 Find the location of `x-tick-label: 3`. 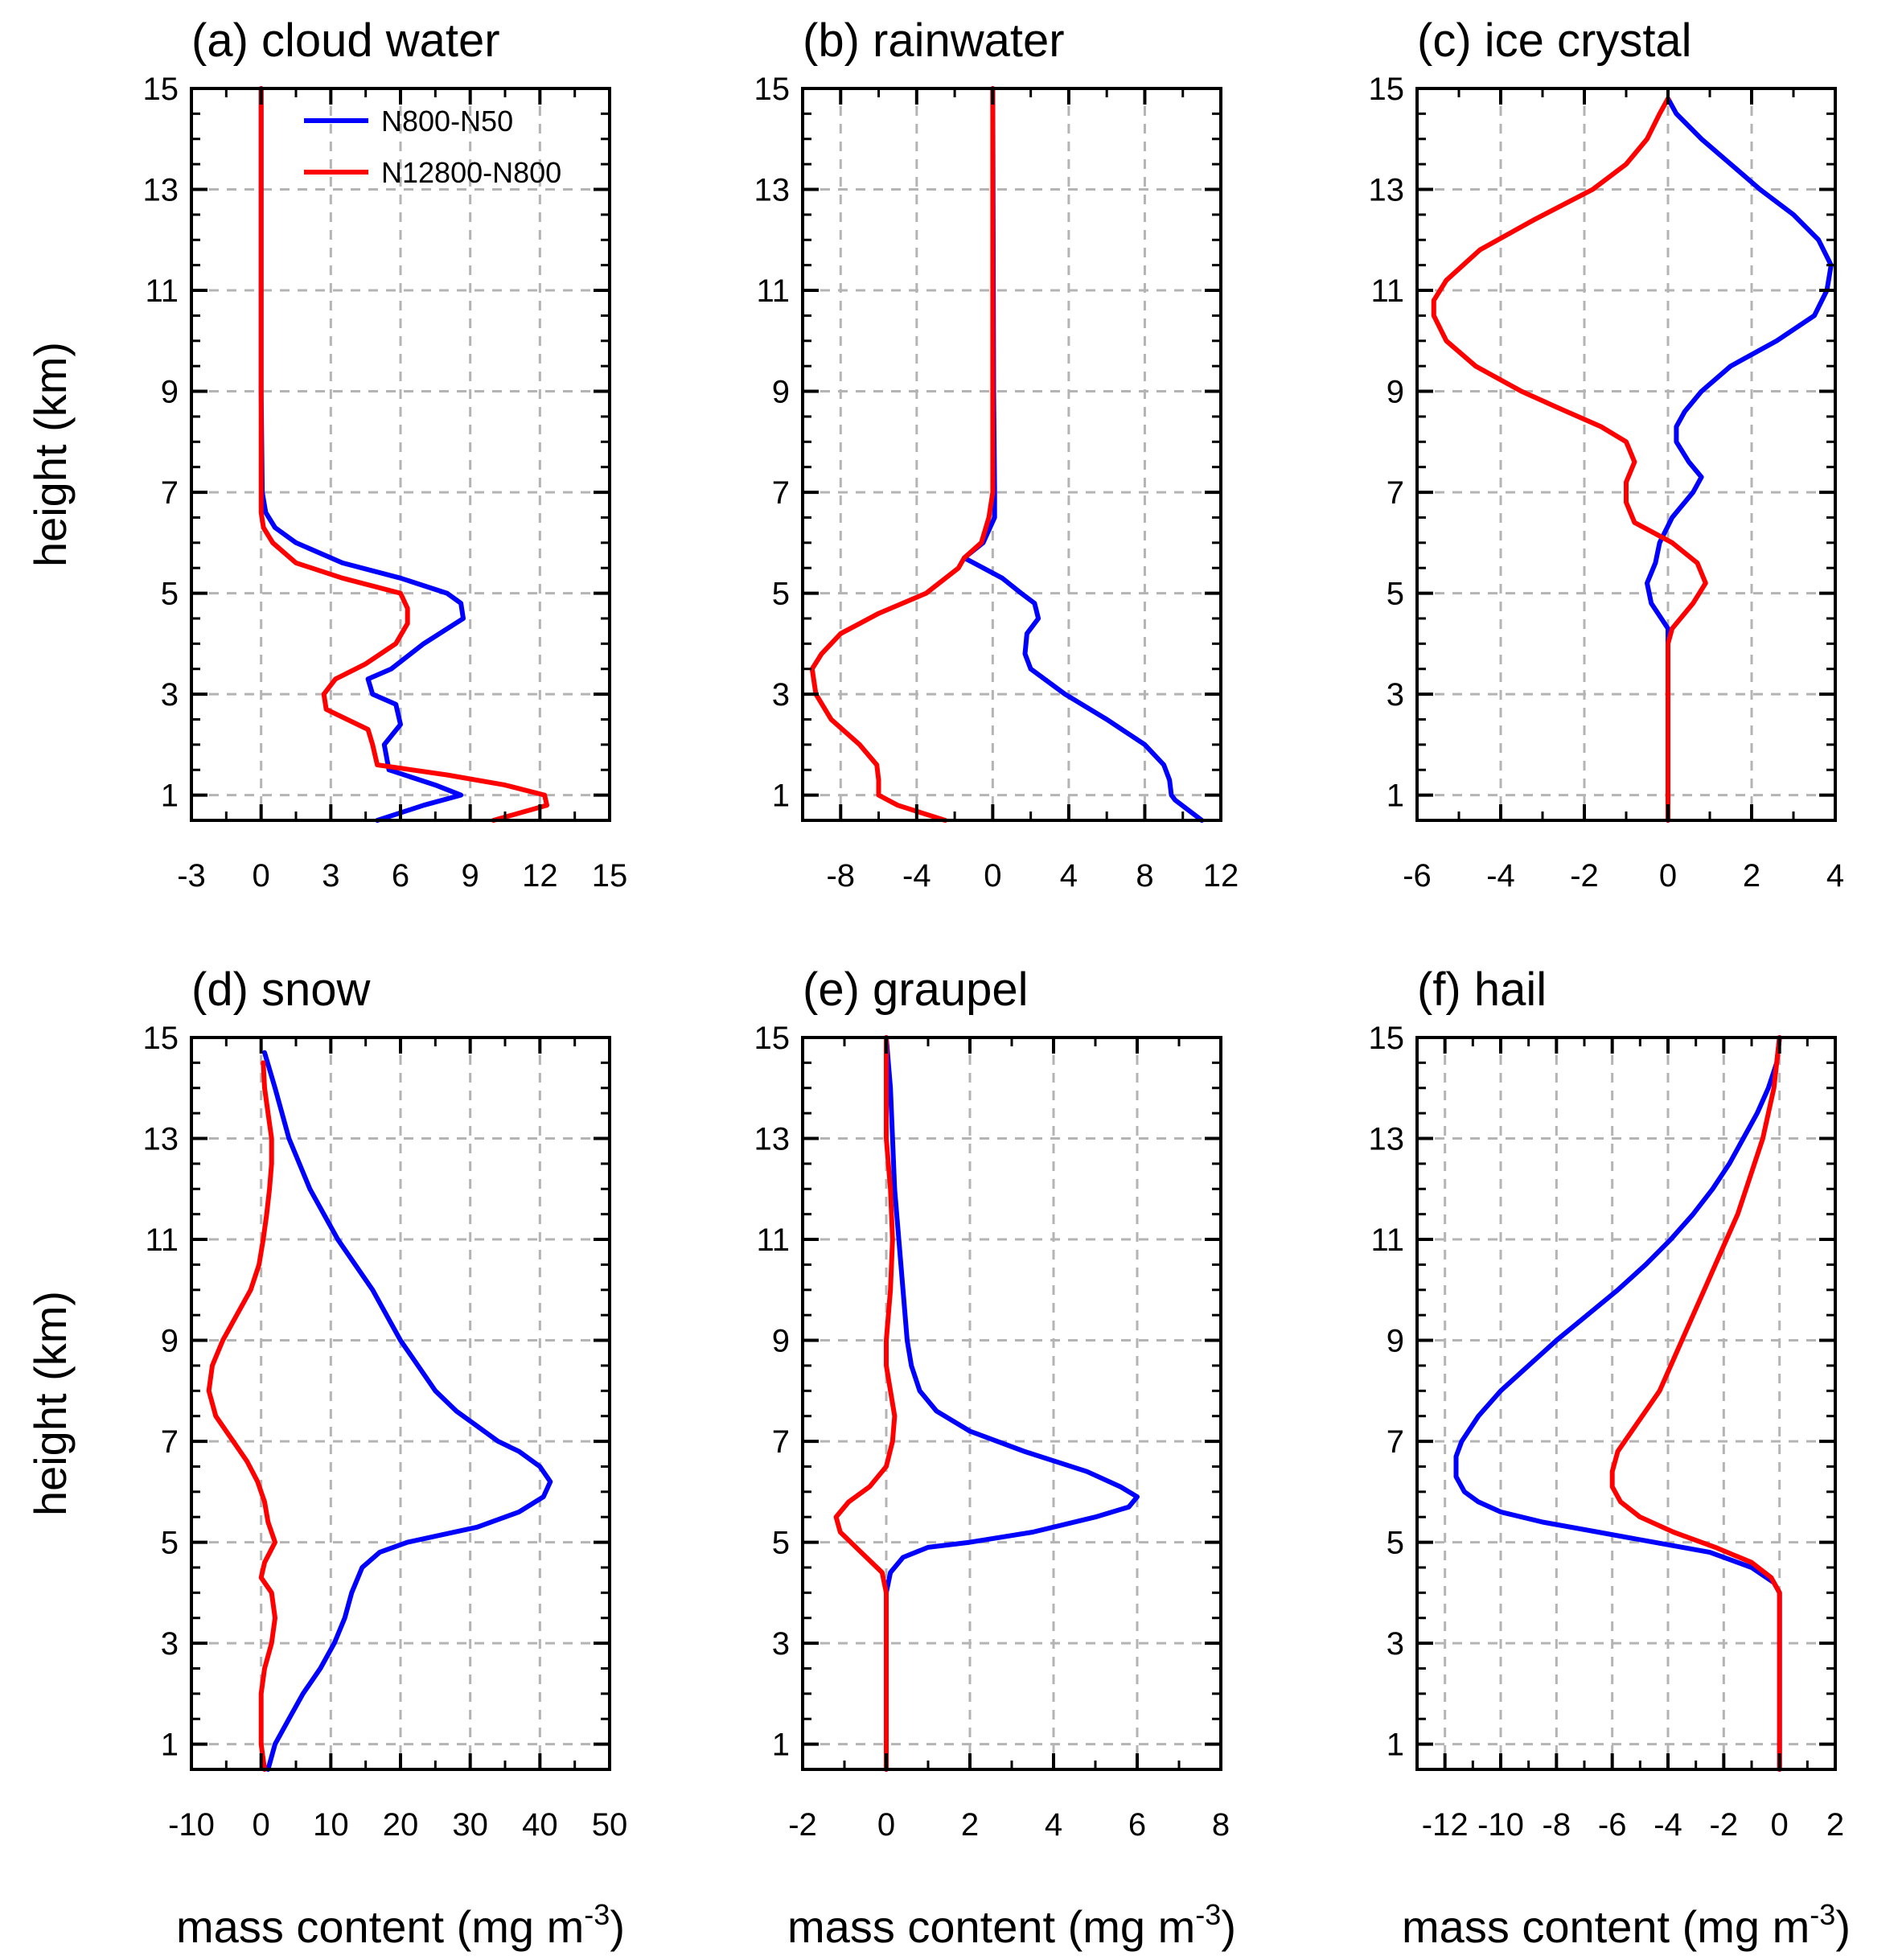

x-tick-label: 3 is located at coordinates (330, 876).